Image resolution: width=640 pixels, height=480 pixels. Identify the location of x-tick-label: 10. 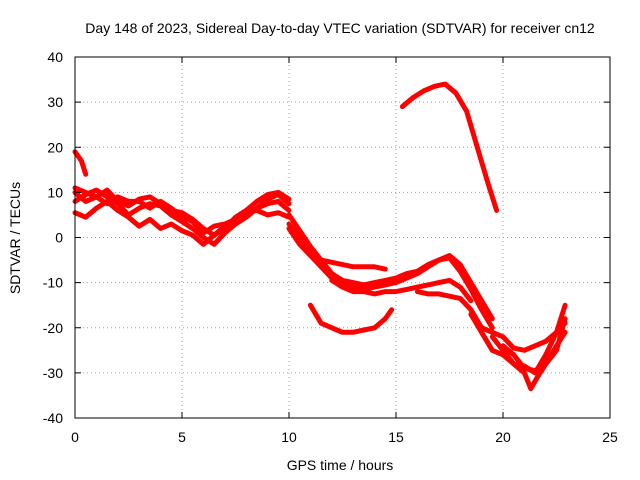
(289, 437).